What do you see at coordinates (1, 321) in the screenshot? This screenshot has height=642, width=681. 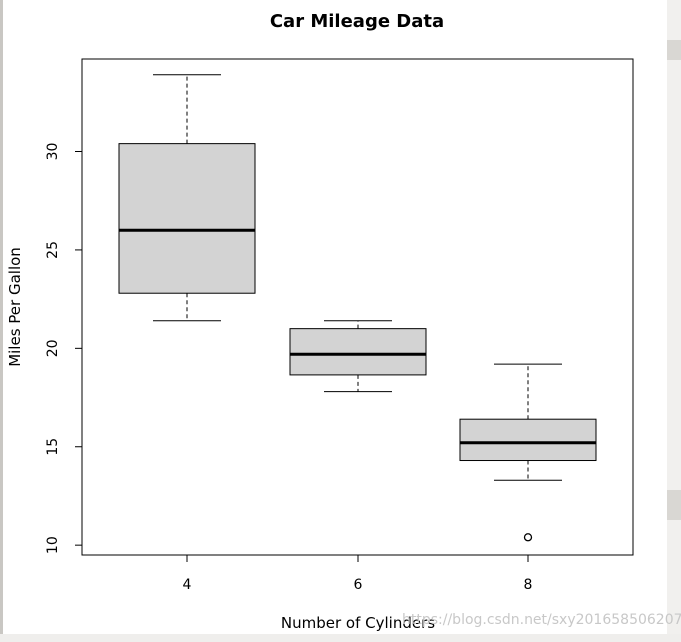 I see `background-window-edge-left` at bounding box center [1, 321].